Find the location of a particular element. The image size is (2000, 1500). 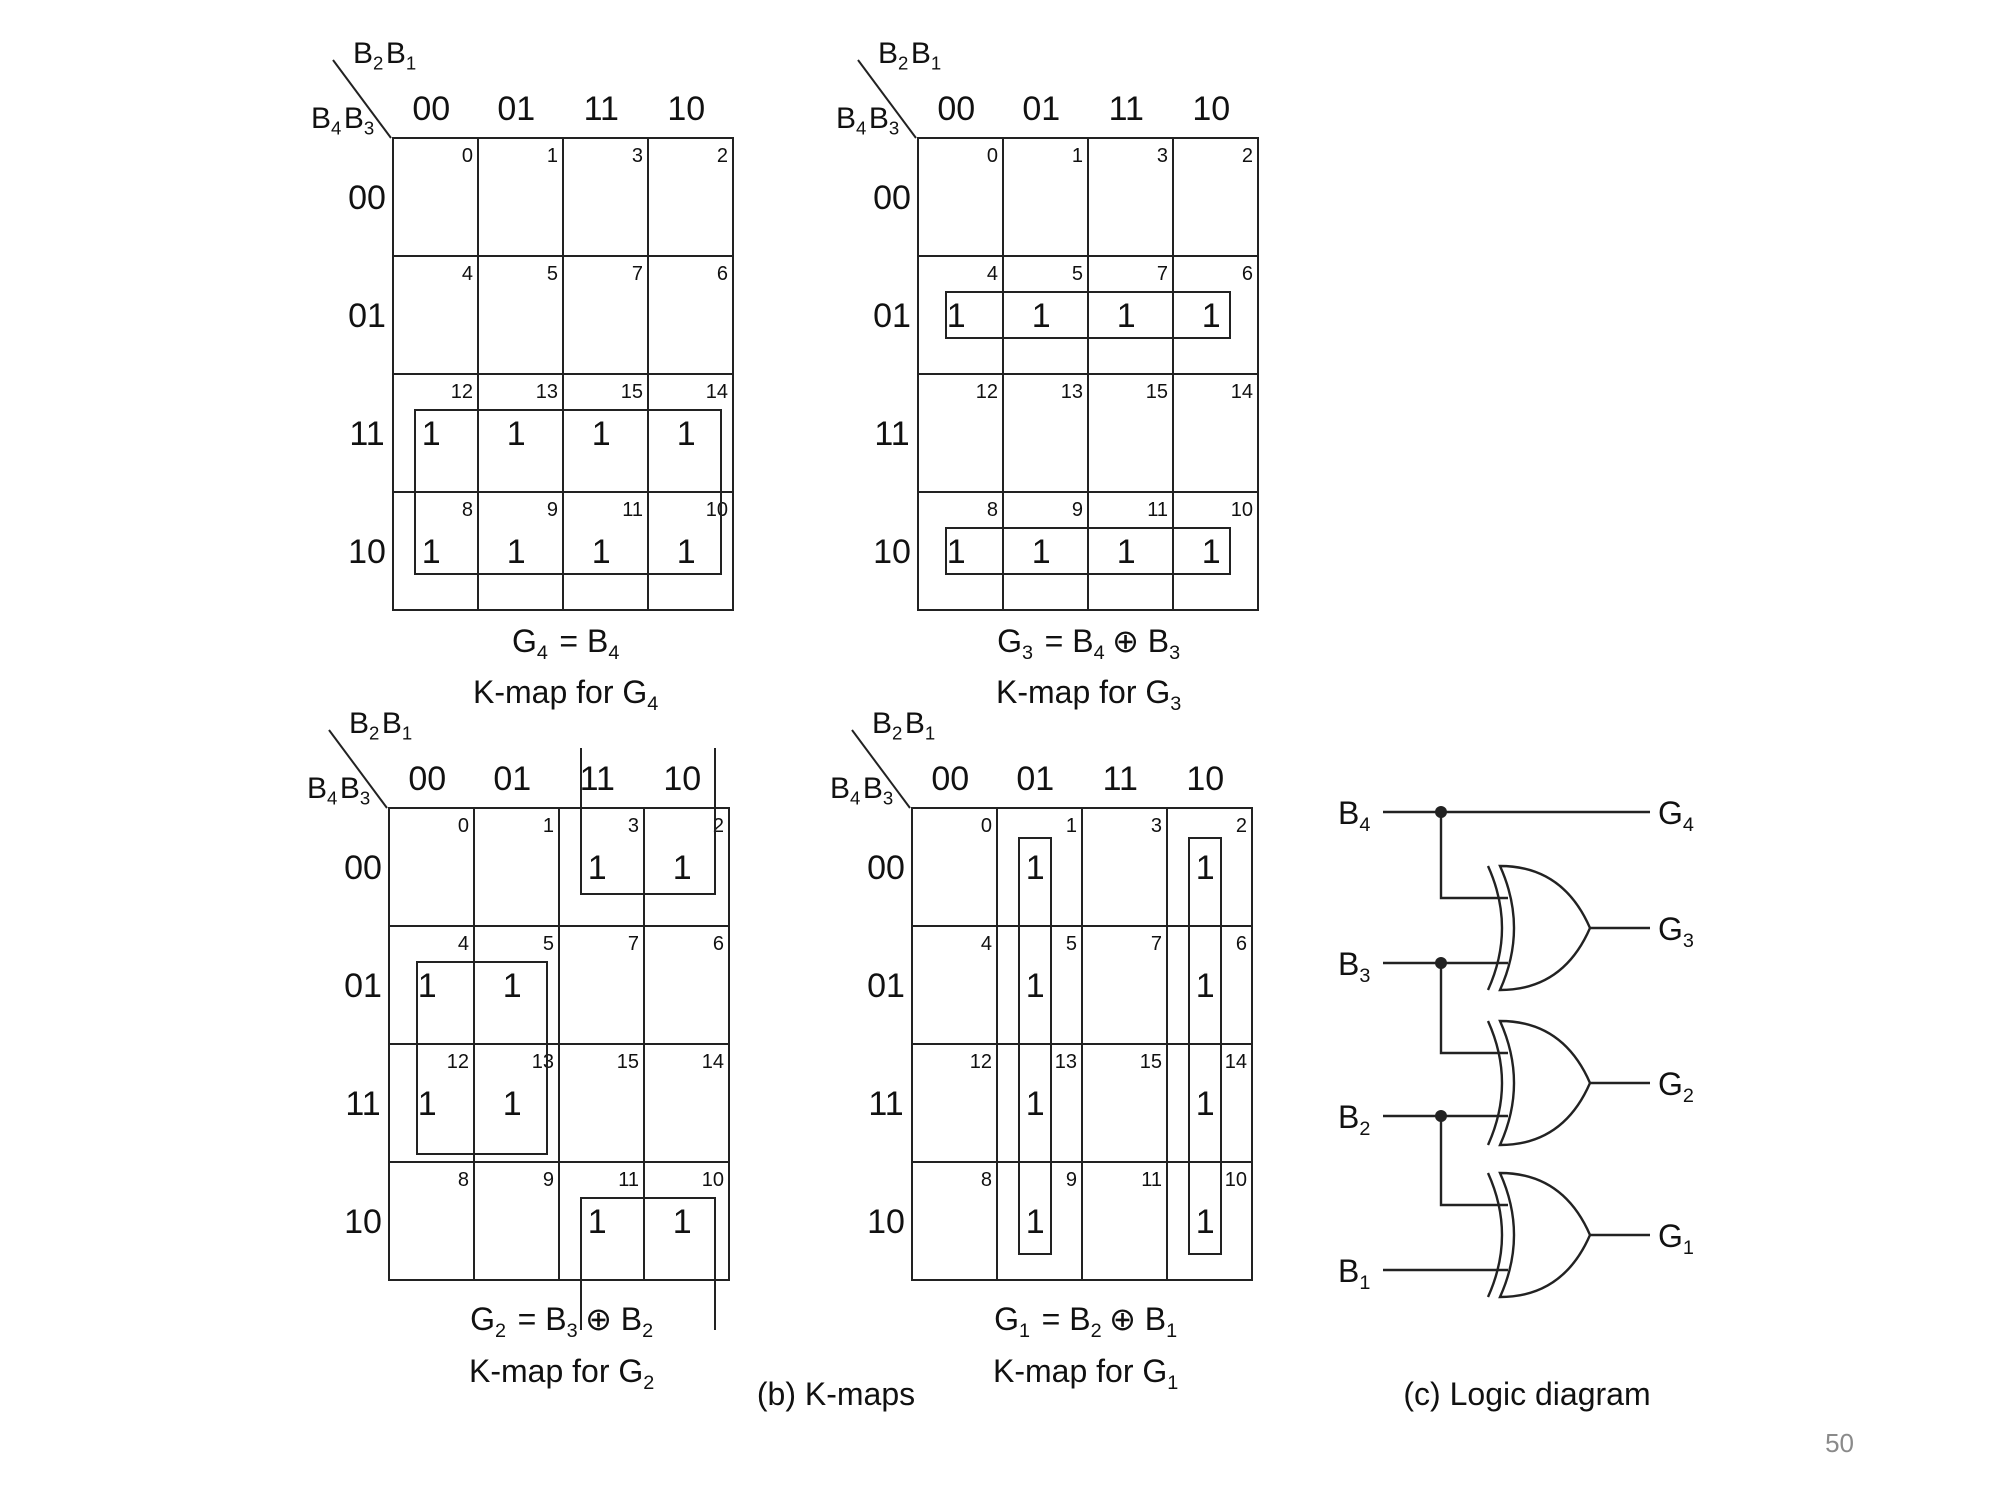

logic-input-label-B1: B1 is located at coordinates (1355, 1273).